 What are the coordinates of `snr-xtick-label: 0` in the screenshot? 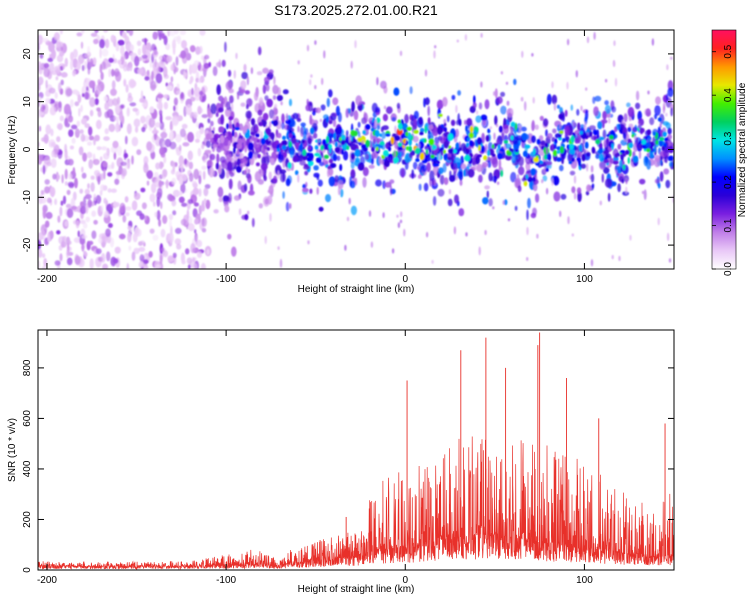 It's located at (405, 580).